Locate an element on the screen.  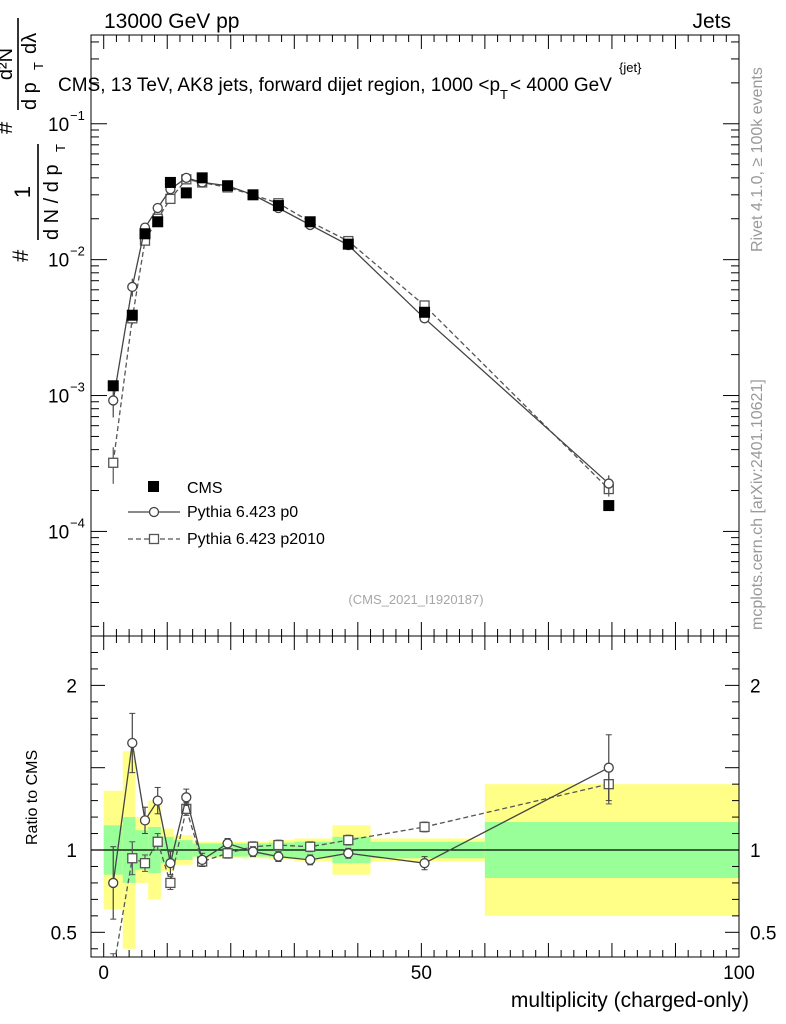
legend-label-p2010: Pythia 6.423 p2010 is located at coordinates (256, 539).